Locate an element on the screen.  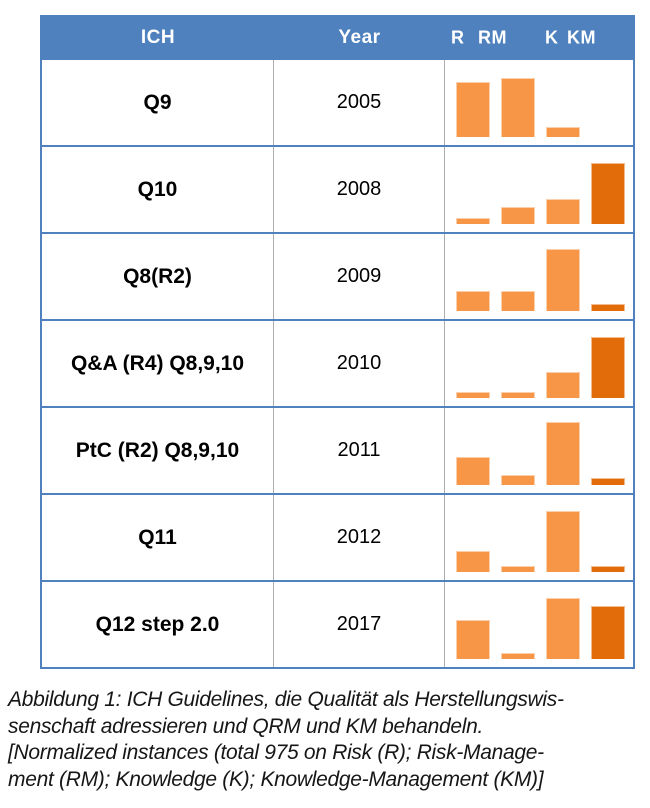
ich-cell: Q&A (R4) Q8,9,10 is located at coordinates (158, 363).